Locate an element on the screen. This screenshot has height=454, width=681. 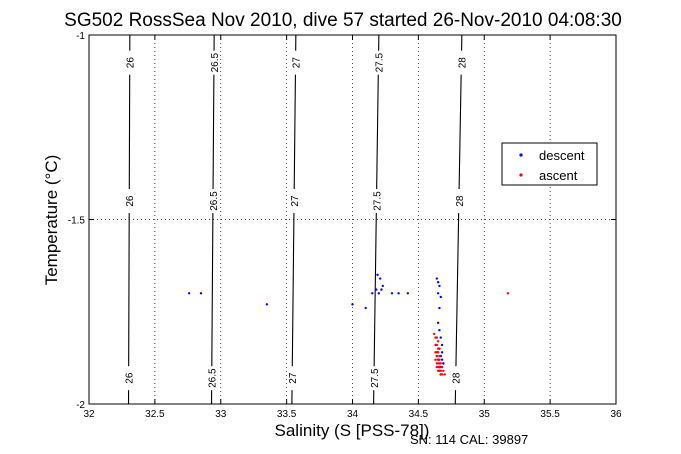
x-tick-label: 34.5 is located at coordinates (419, 414).